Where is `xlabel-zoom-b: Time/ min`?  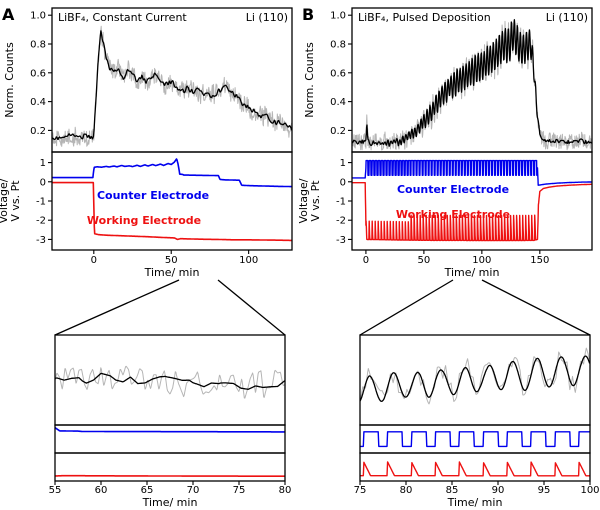 xlabel-zoom-b: Time/ min is located at coordinates (475, 502).